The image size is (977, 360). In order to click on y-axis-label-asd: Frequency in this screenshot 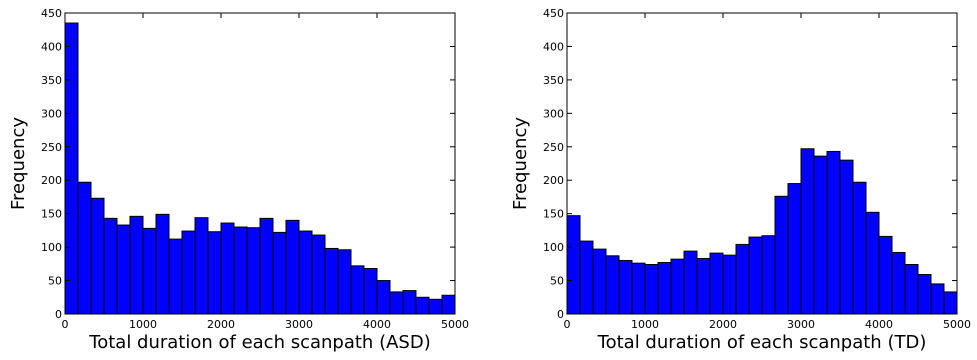, I will do `click(18, 163)`.